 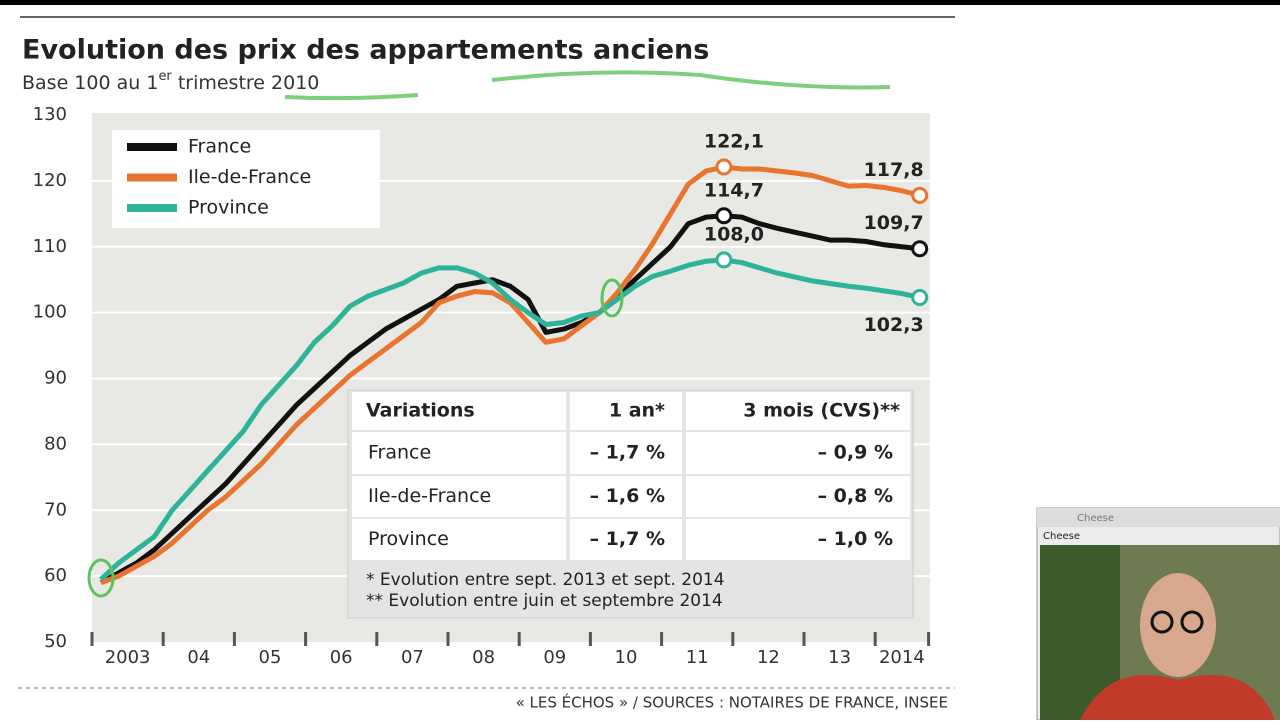 What do you see at coordinates (429, 496) in the screenshot?
I see `table-cell-text: Ile-de-France` at bounding box center [429, 496].